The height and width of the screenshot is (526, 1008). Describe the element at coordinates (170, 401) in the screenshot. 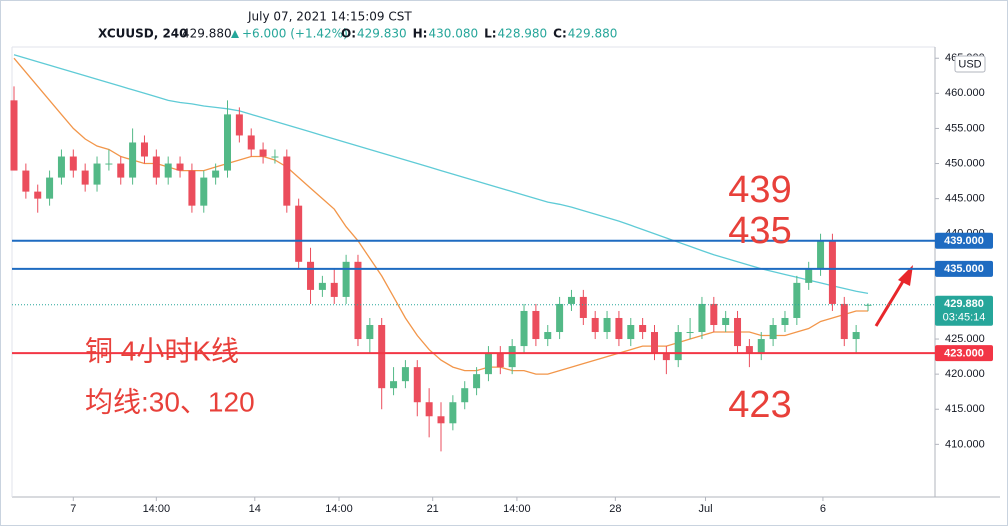

I see `annotation: 均线:30、120` at that location.